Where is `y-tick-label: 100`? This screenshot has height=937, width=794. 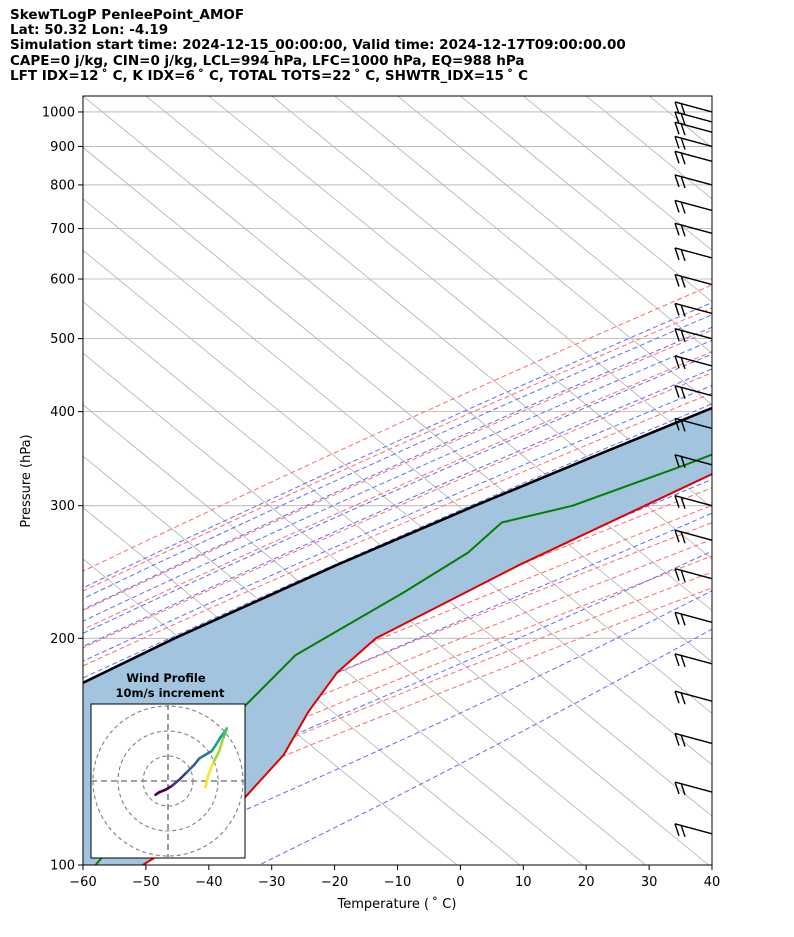
y-tick-label: 100 is located at coordinates (62, 866).